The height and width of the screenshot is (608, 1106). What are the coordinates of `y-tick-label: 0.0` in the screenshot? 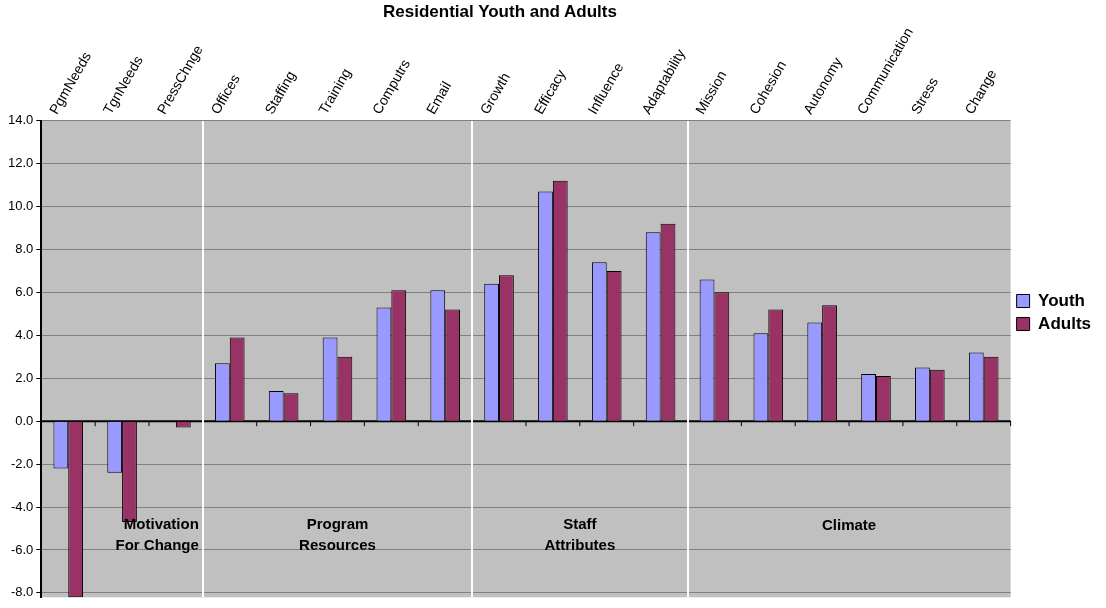 It's located at (24, 420).